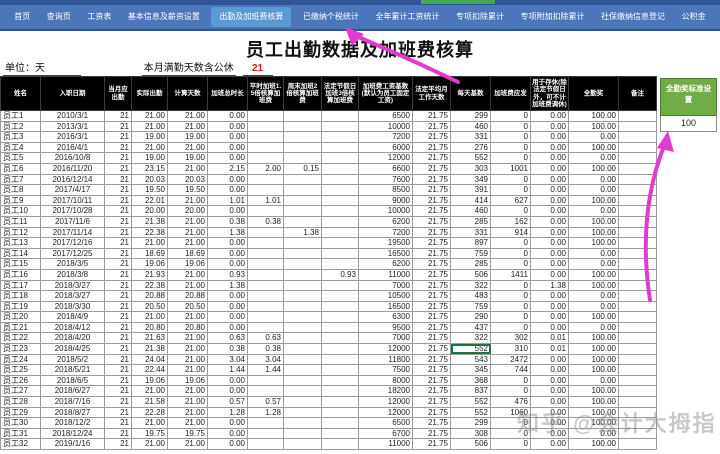 This screenshot has height=454, width=720. I want to click on cell: 8000, so click(385, 380).